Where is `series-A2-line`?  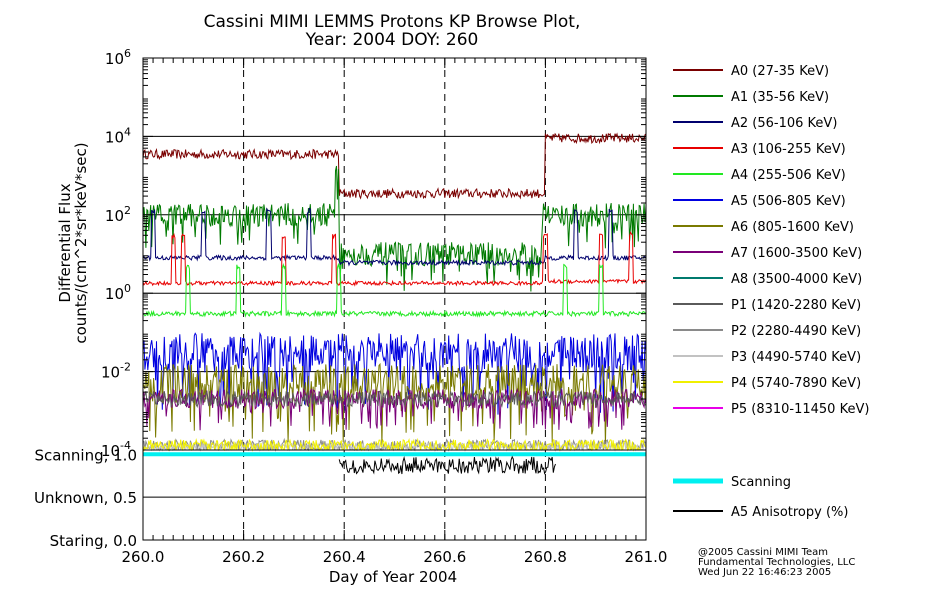 series-A2-line is located at coordinates (394, 237).